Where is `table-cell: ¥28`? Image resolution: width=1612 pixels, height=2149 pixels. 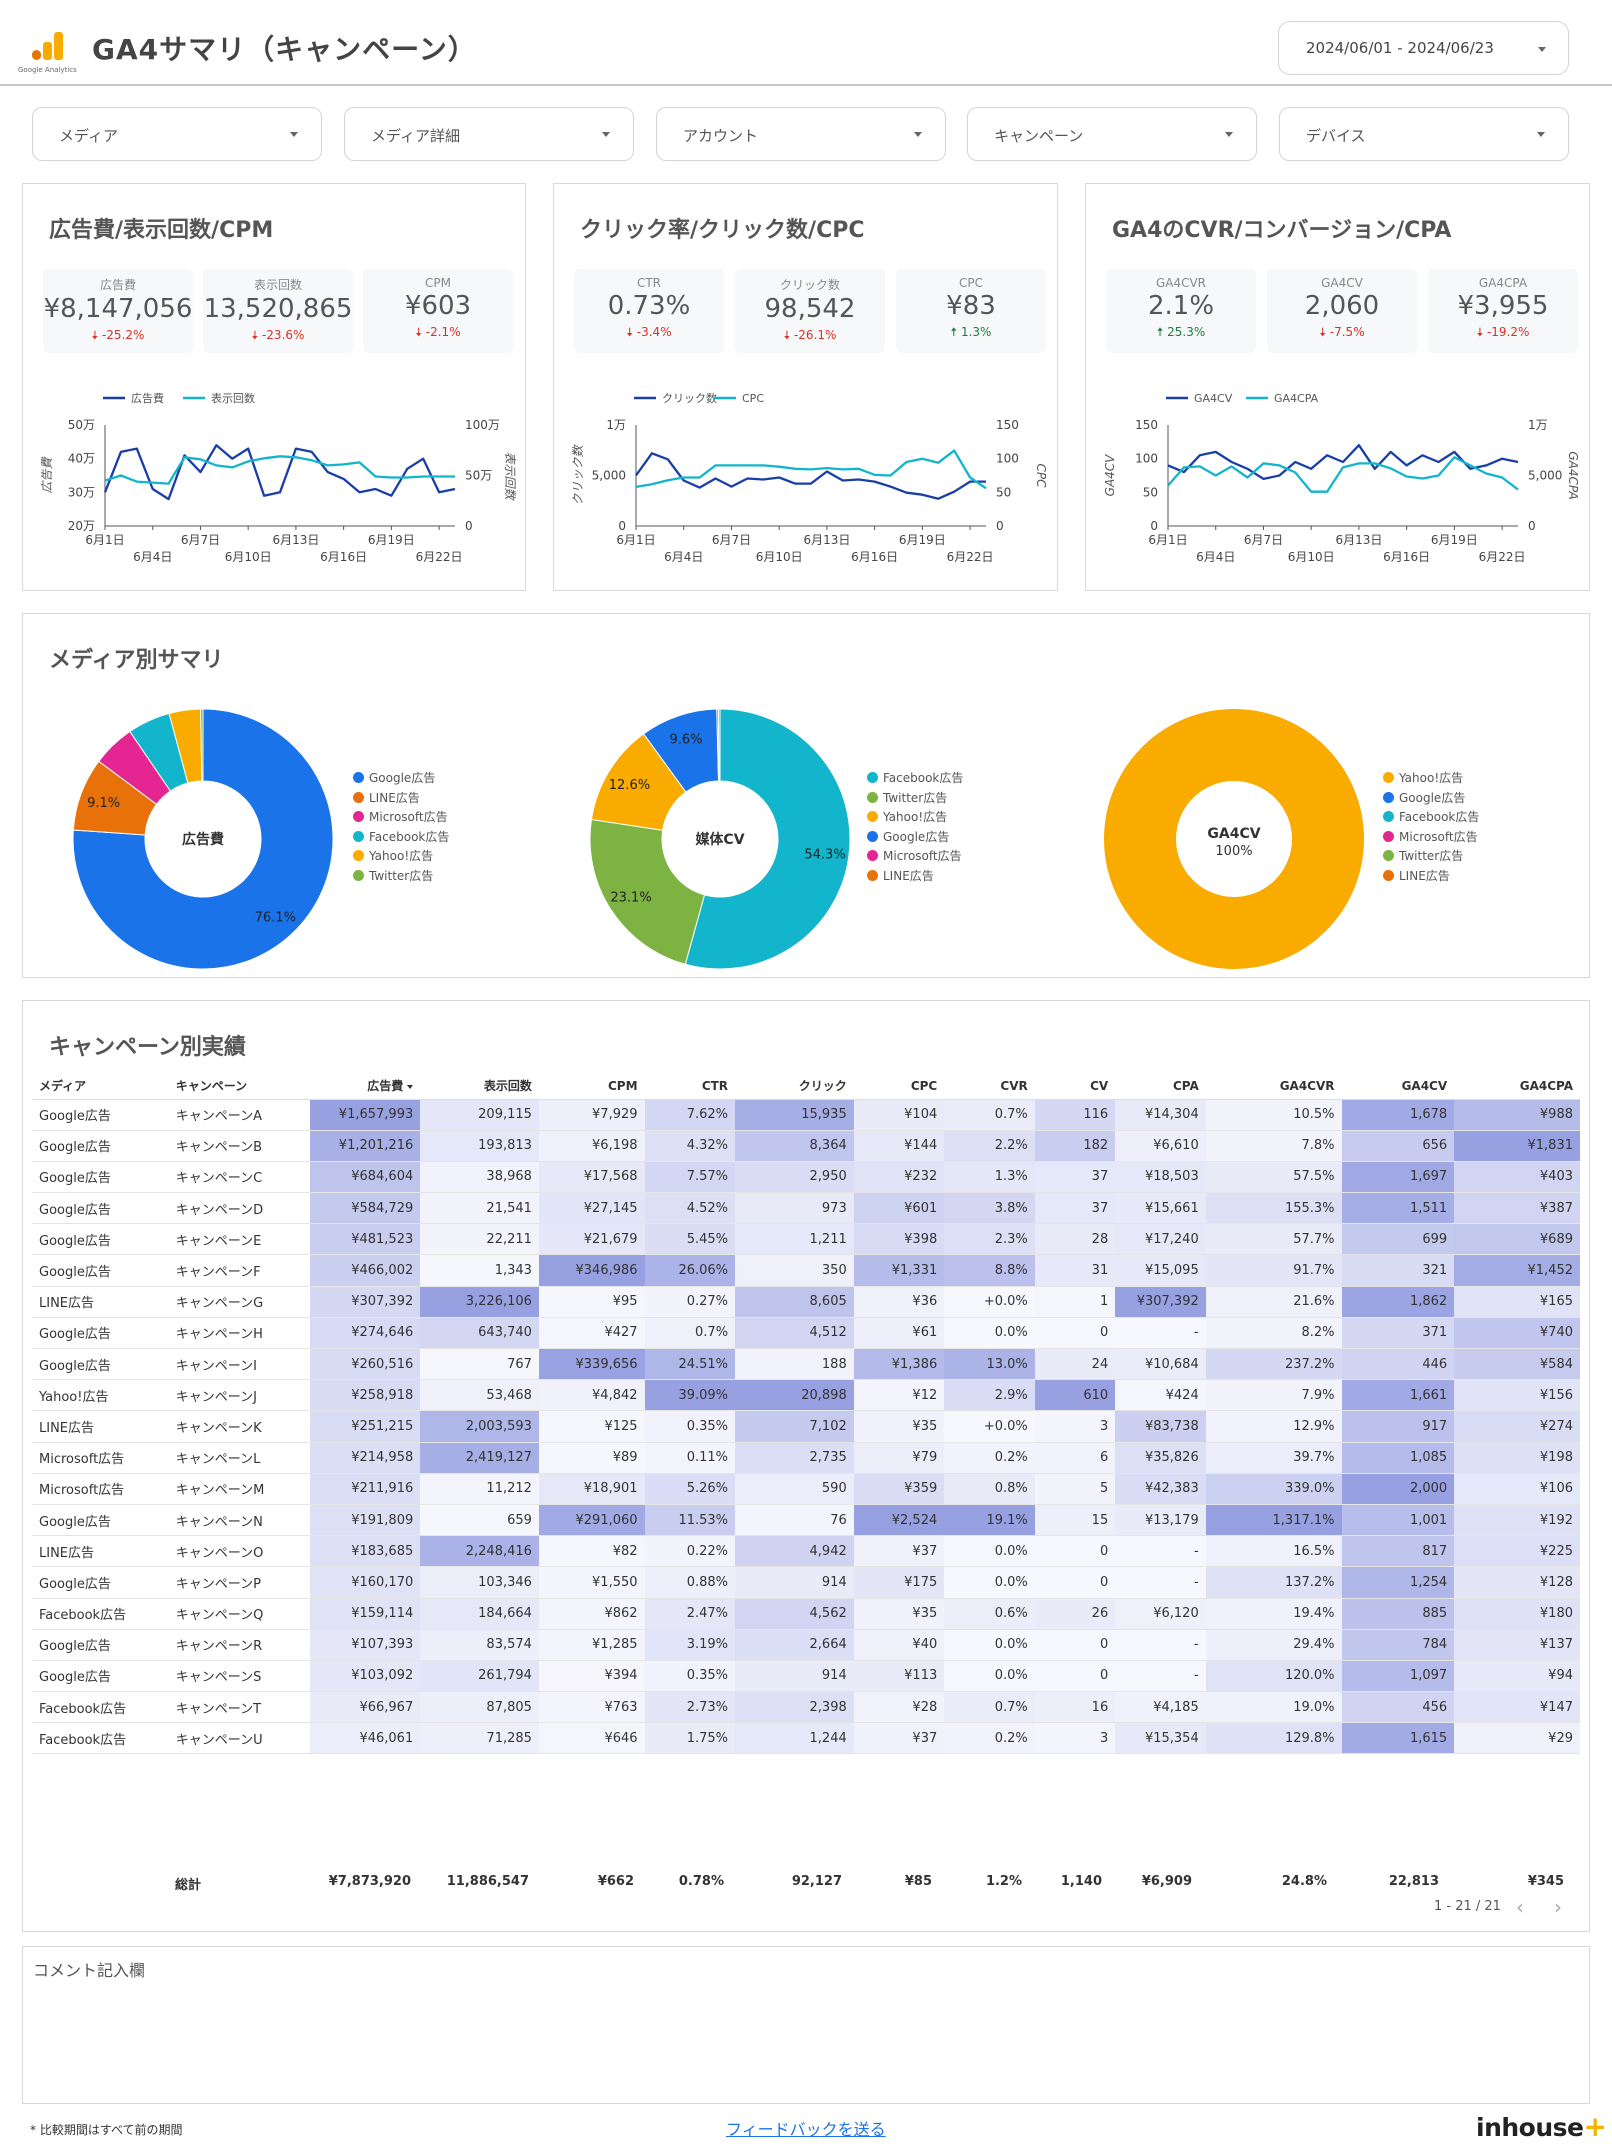
table-cell: ¥28 is located at coordinates (899, 1707).